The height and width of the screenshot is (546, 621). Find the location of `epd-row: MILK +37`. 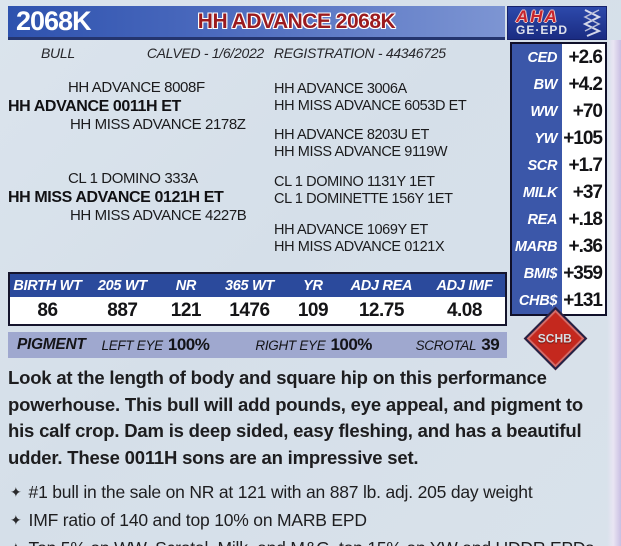

epd-row: MILK +37 is located at coordinates (558, 192).